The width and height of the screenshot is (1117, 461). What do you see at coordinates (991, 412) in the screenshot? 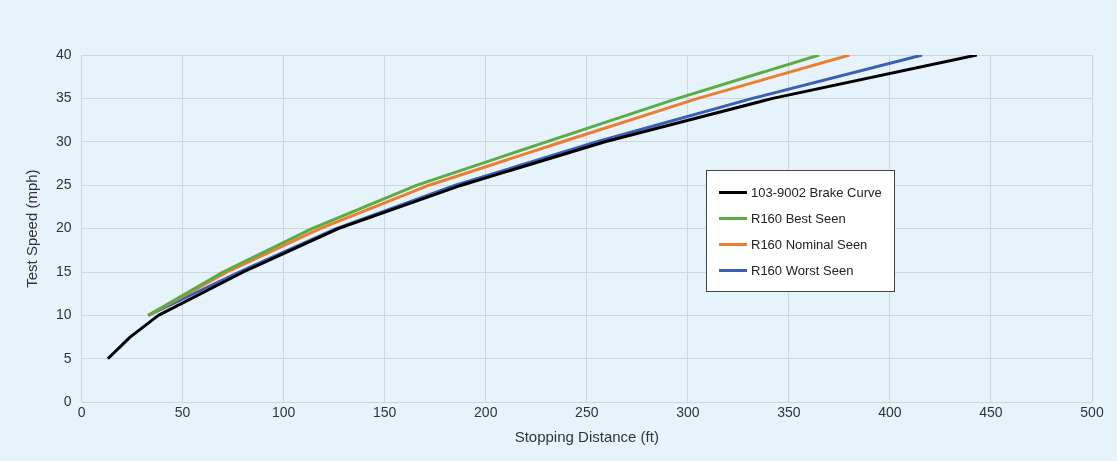
I see `x-tick-label: 450` at bounding box center [991, 412].